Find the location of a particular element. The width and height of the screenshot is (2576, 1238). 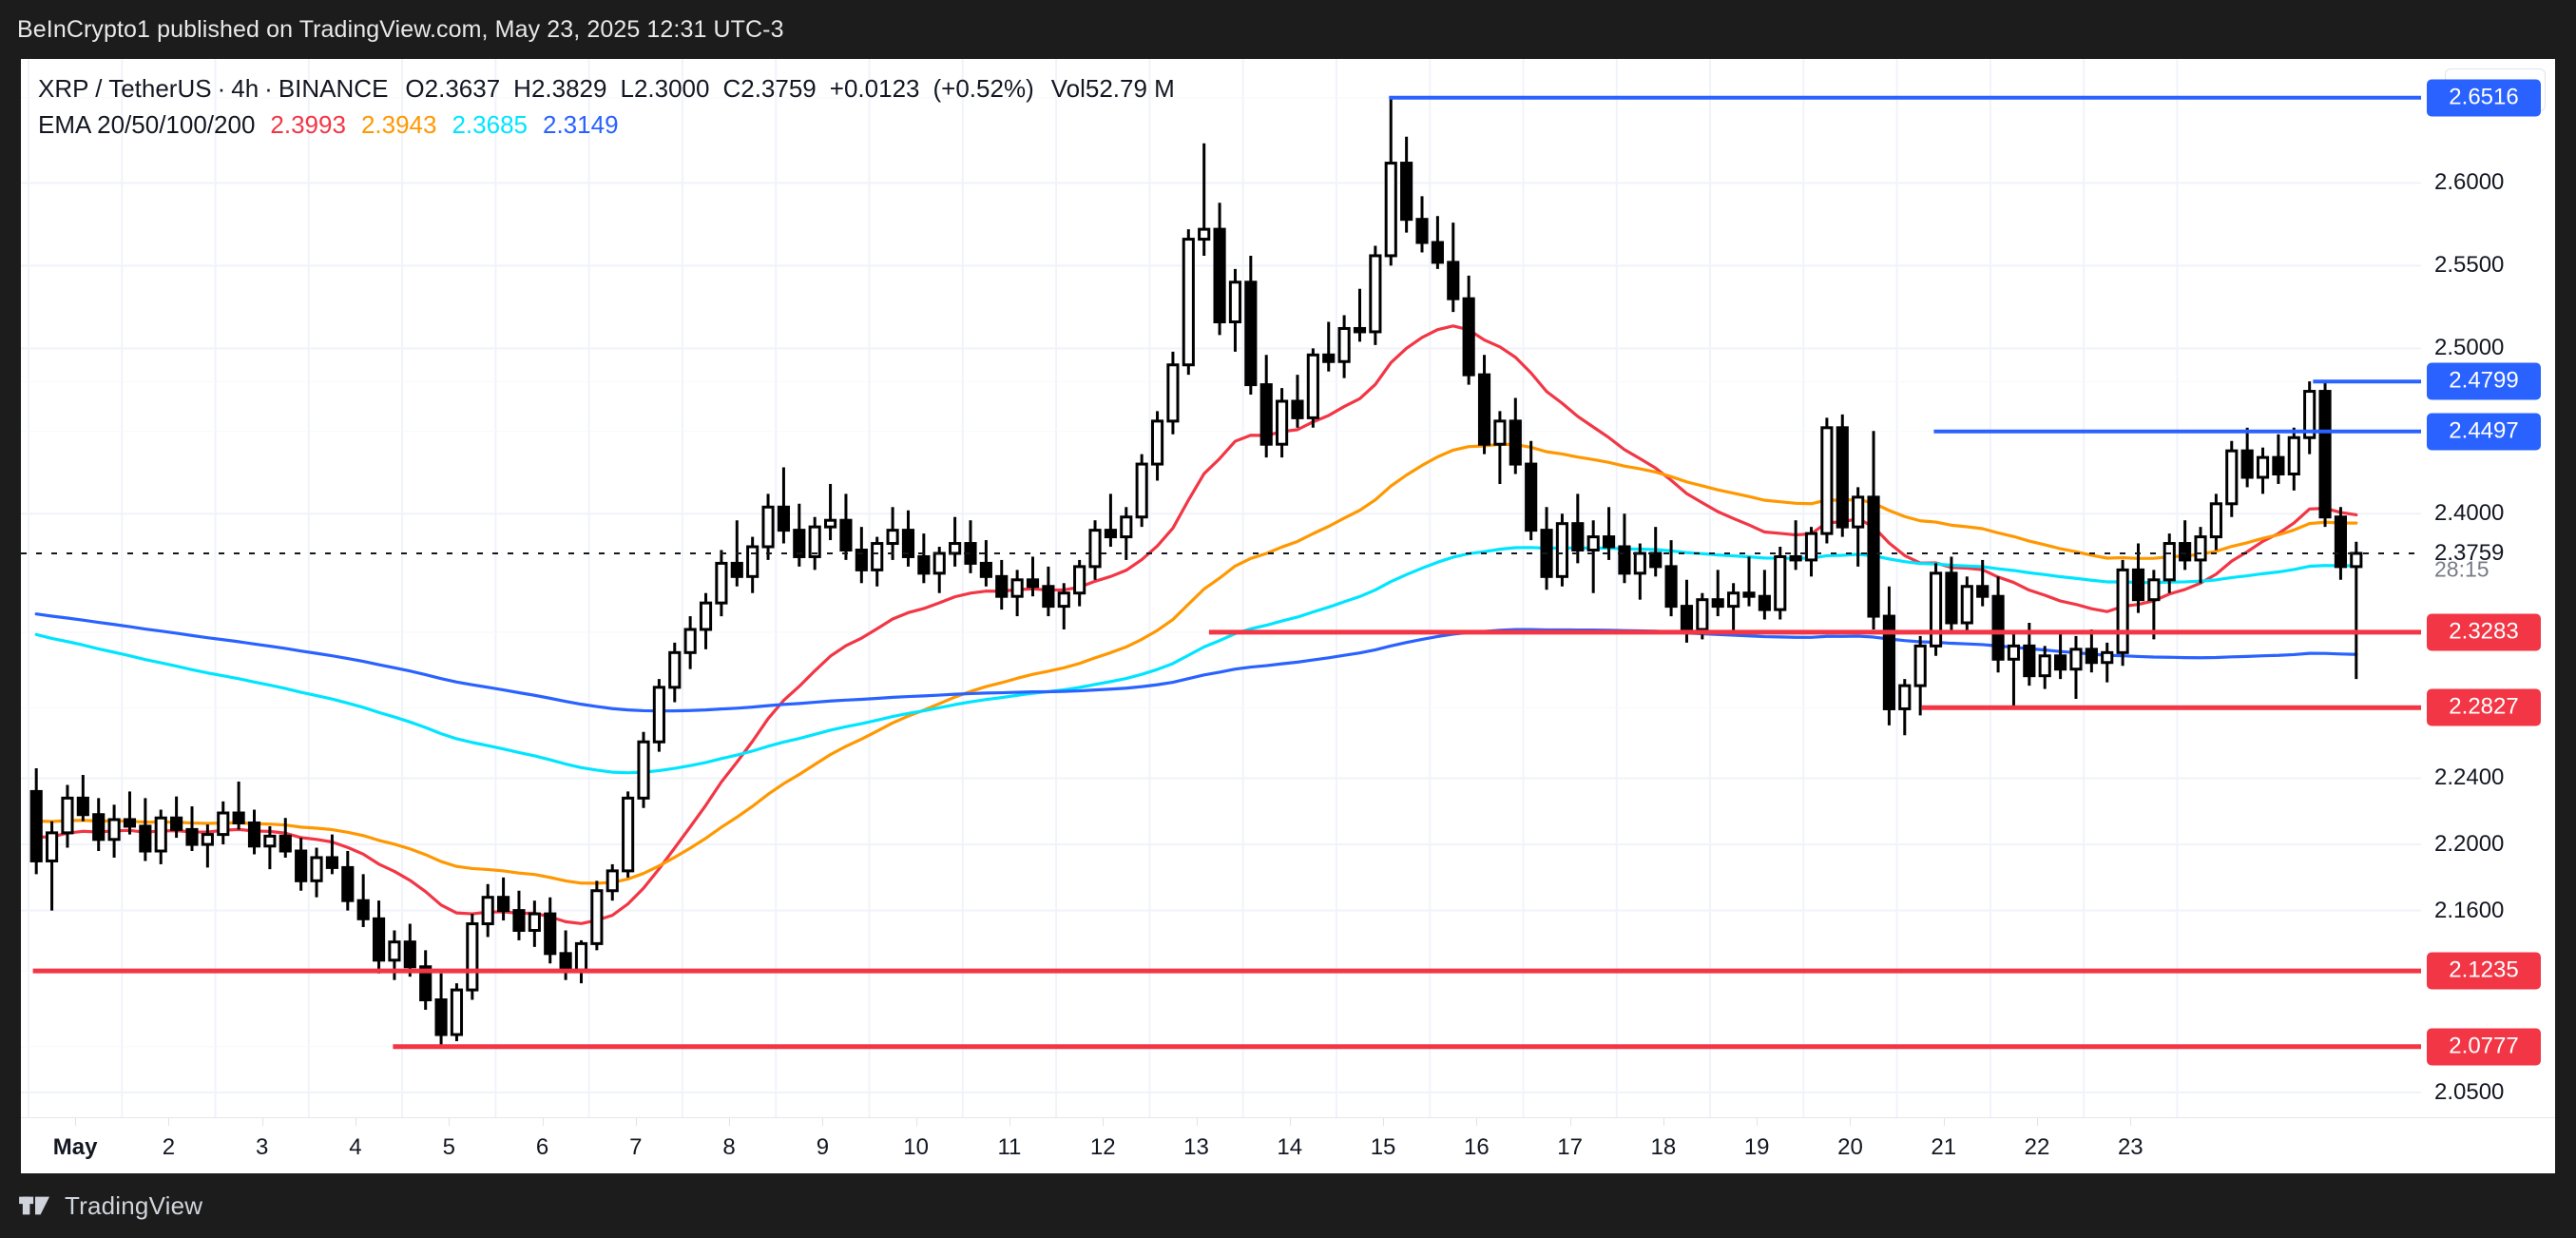

price-tick-label: 2.0500 is located at coordinates (2469, 1092).